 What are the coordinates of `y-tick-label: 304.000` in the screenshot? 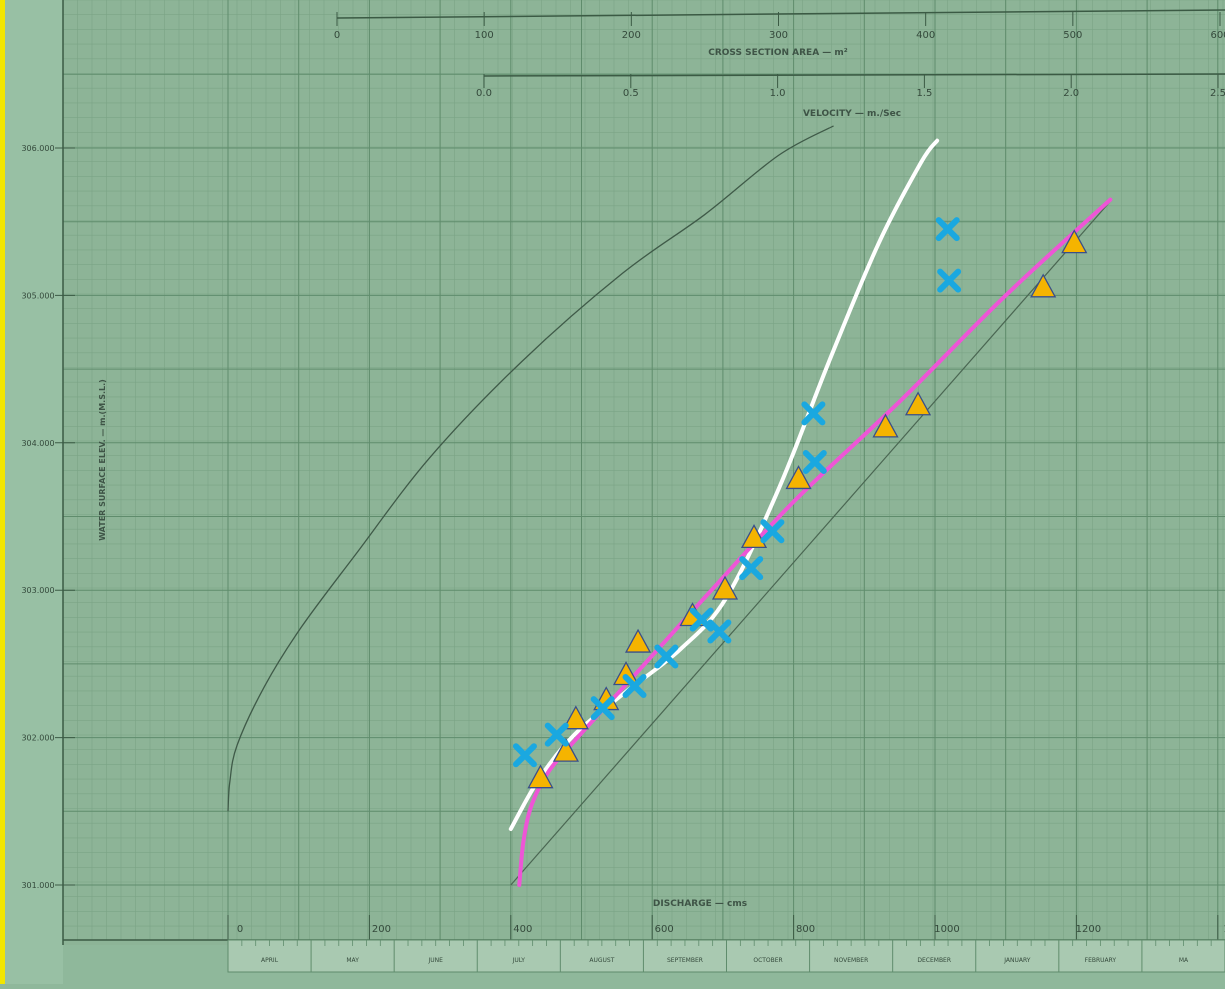 It's located at (37, 443).